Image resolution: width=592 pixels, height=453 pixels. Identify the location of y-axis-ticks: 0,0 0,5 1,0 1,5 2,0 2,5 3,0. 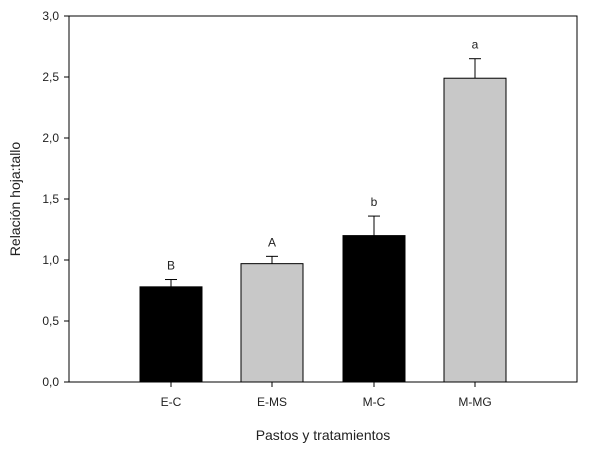
(55, 199).